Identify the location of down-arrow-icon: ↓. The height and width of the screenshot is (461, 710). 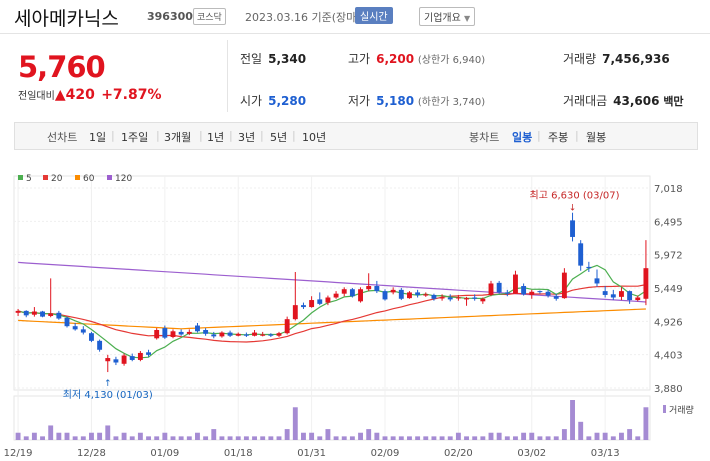
(573, 209).